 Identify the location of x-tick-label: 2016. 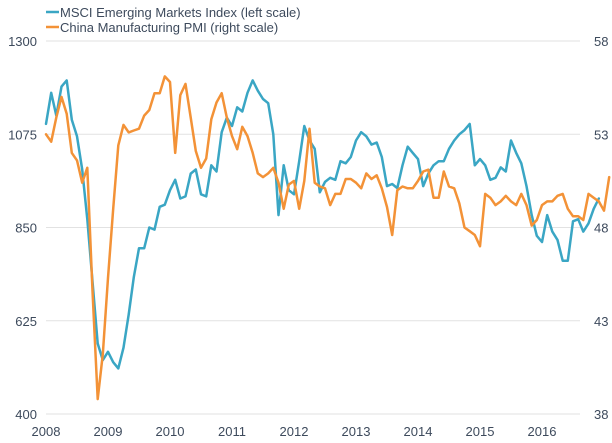
(542, 431).